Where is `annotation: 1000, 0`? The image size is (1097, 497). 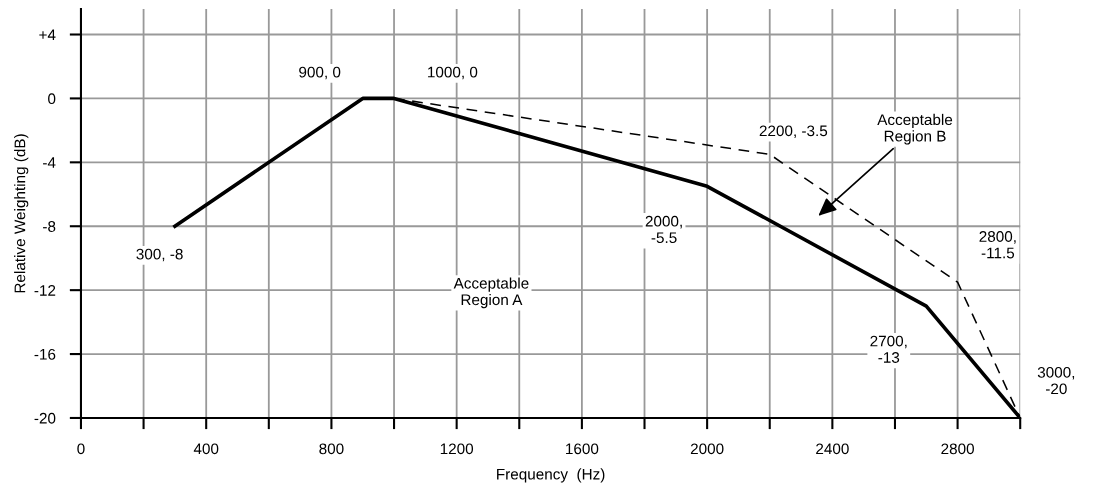 annotation: 1000, 0 is located at coordinates (453, 73).